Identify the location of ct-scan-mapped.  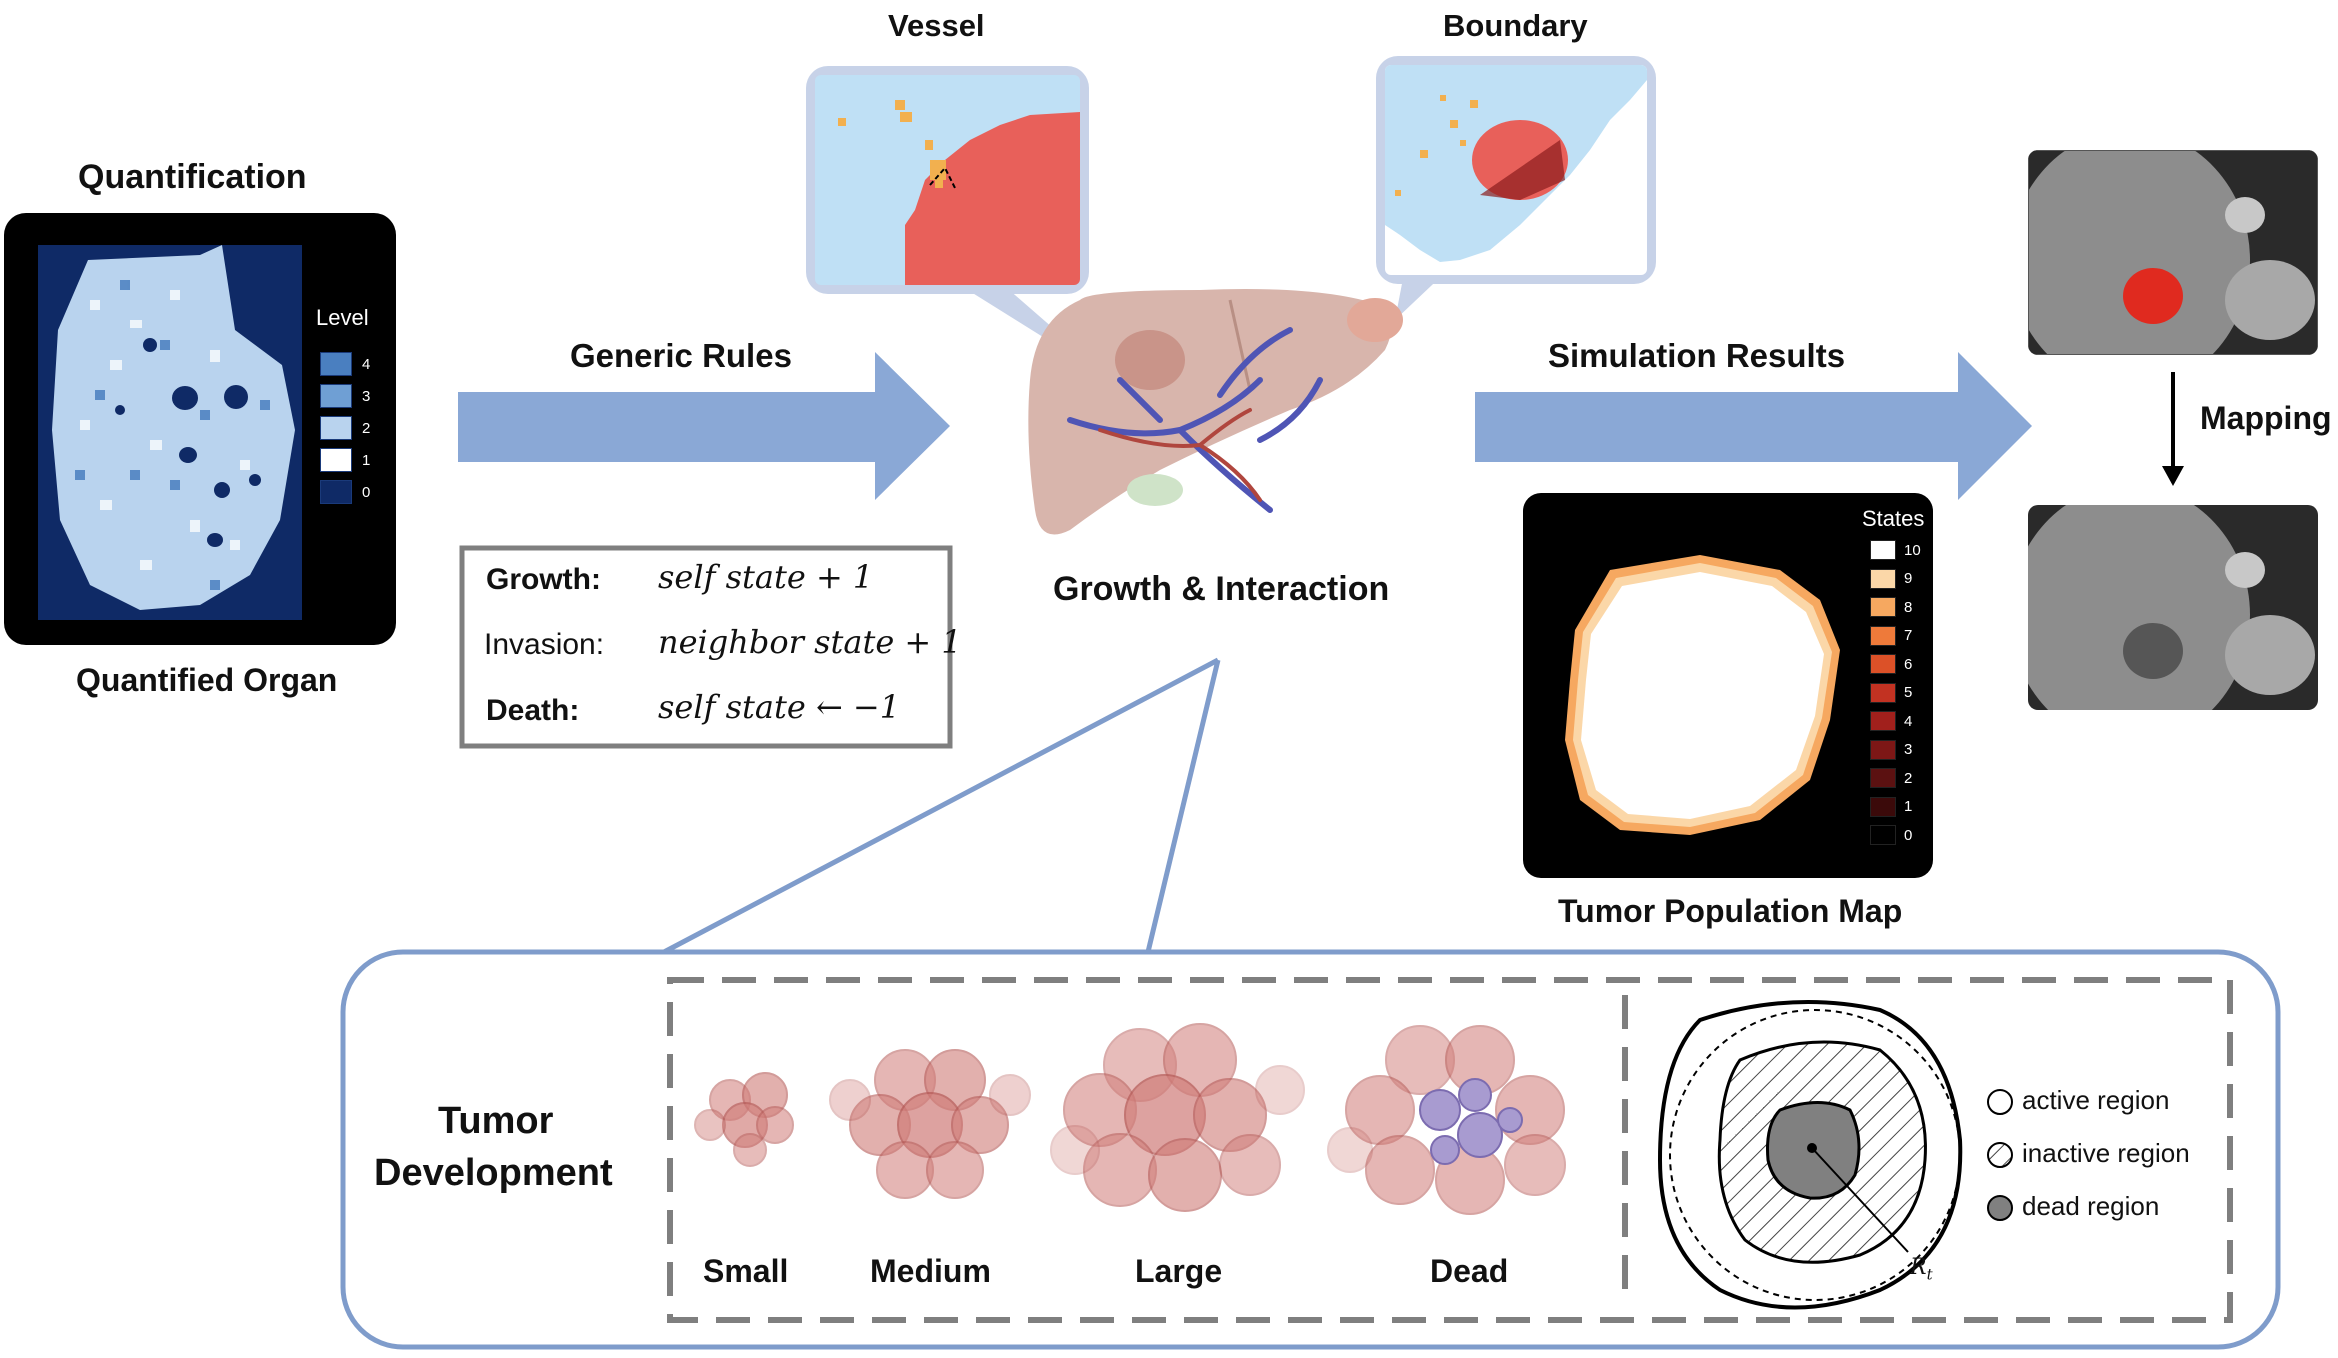
(2173, 607).